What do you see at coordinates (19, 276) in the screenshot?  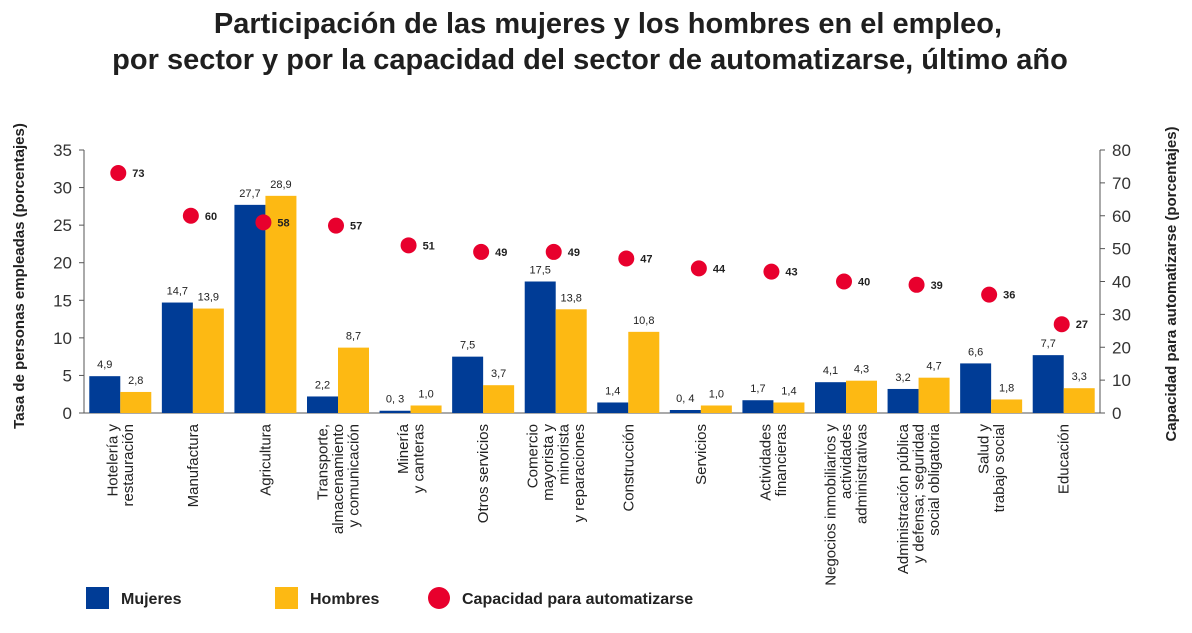 I see `y-axis-label: Tasa de personas empleadas (porcentajes)` at bounding box center [19, 276].